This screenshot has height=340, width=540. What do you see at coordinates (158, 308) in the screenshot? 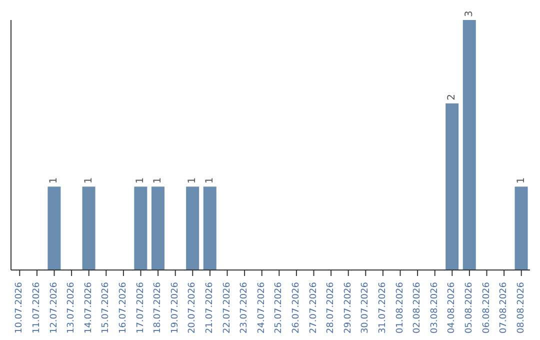
I see `x-tick-label: 18.07.2026` at bounding box center [158, 308].